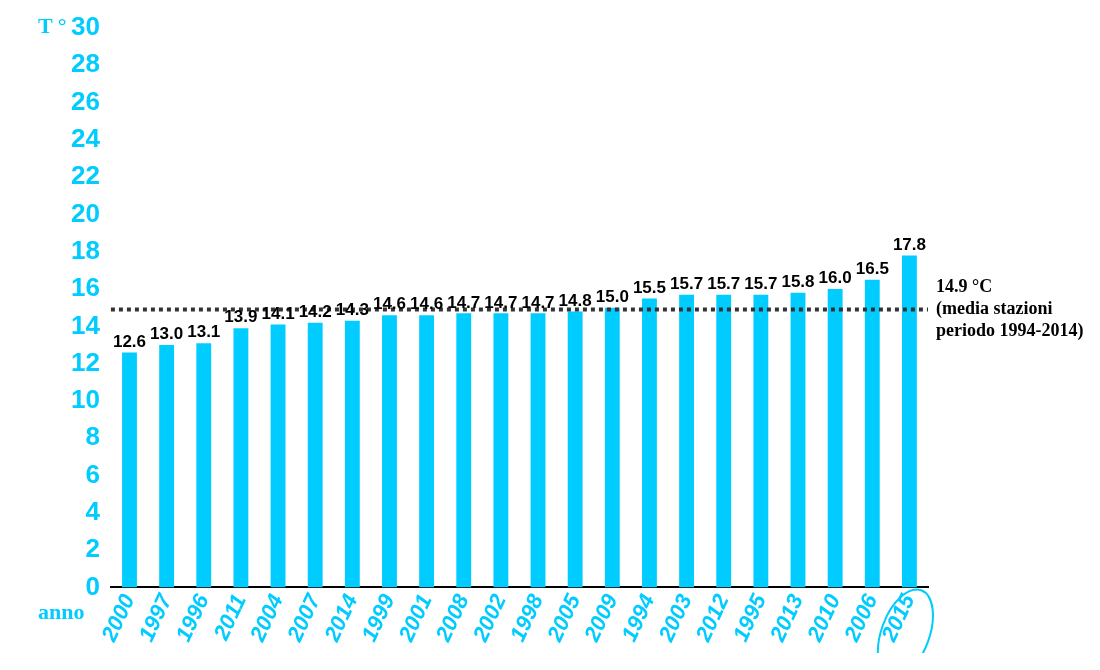  Describe the element at coordinates (85, 361) in the screenshot. I see `y-tick-label: 12` at that location.